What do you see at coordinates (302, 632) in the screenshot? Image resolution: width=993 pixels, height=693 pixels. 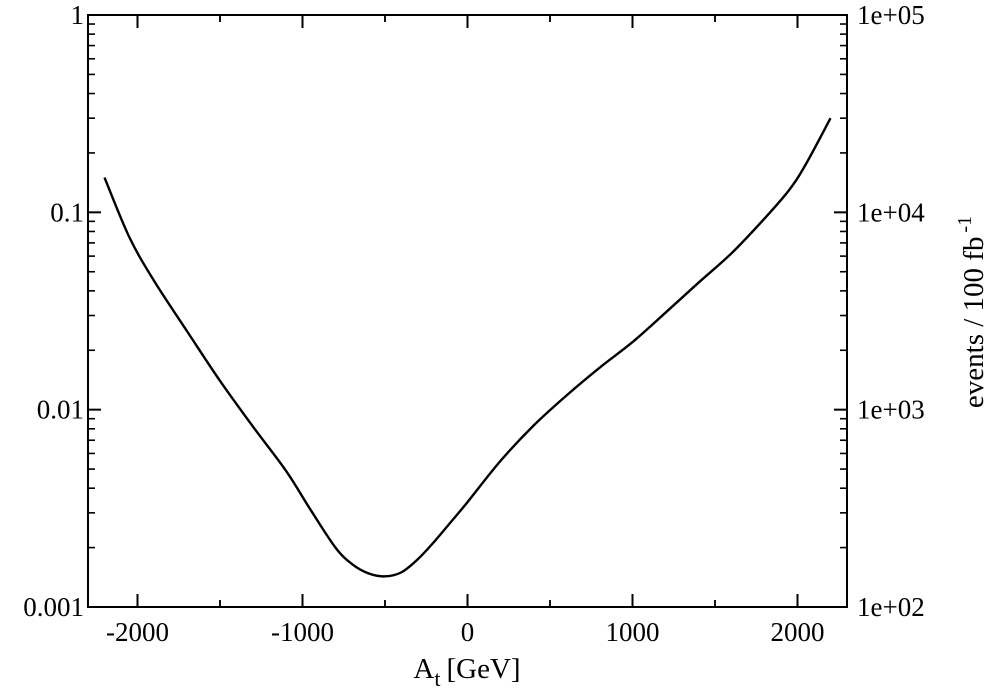 I see `x-tick-label: -1000` at bounding box center [302, 632].